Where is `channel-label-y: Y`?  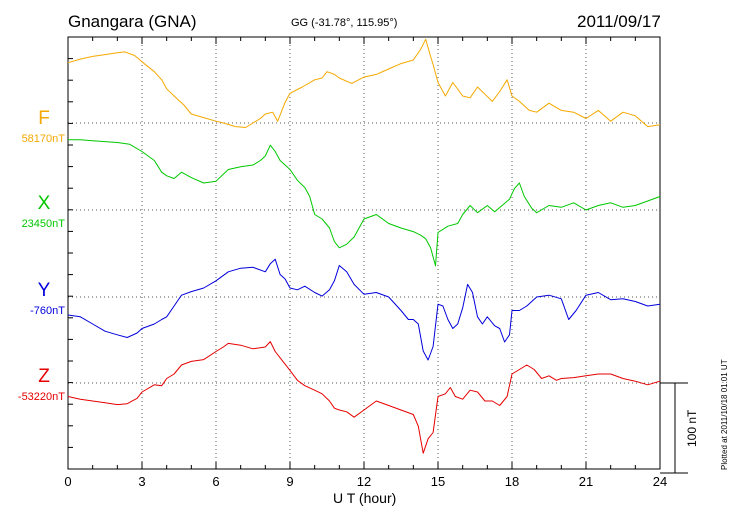
channel-label-y: Y is located at coordinates (44, 290).